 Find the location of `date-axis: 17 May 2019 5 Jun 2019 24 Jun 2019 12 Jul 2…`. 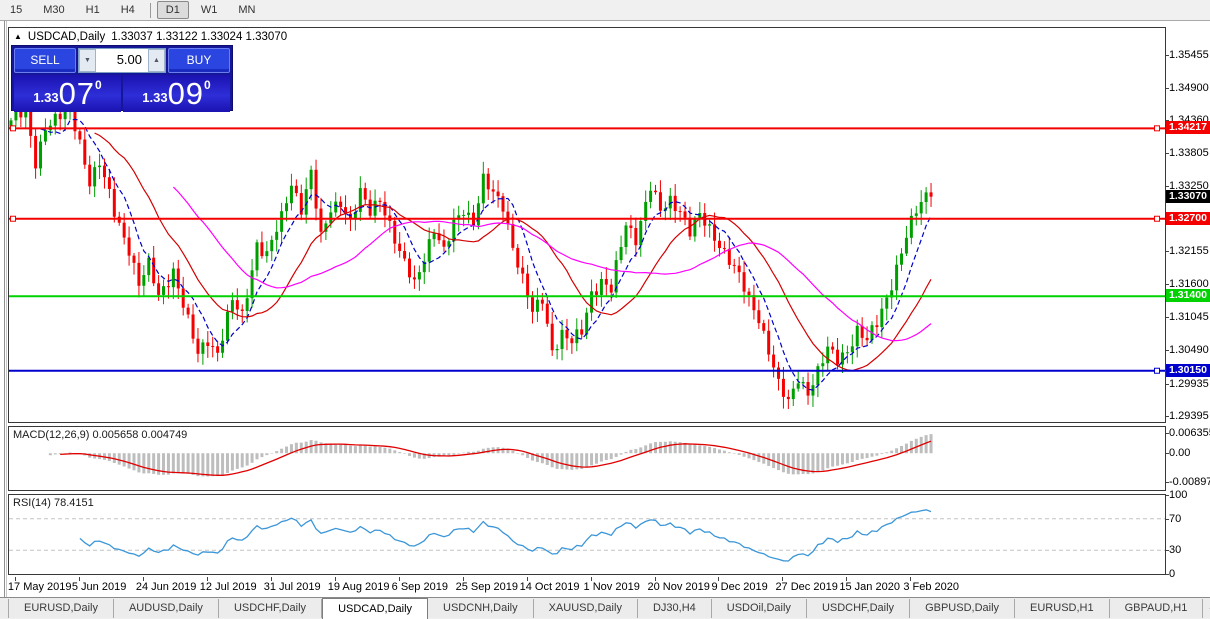

date-axis: 17 May 2019 5 Jun 2019 24 Jun 2019 12 Jul 2… is located at coordinates (587, 587).